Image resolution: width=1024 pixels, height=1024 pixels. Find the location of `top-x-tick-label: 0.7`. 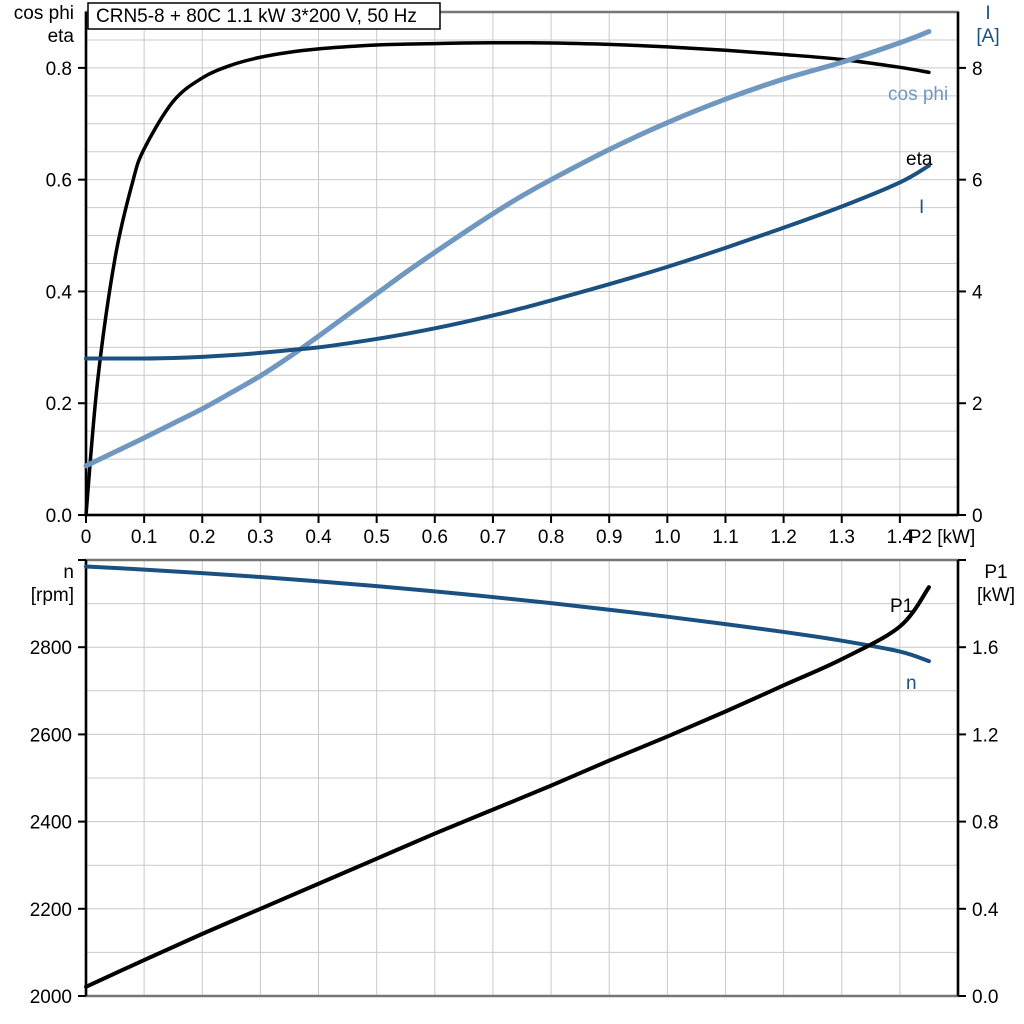

top-x-tick-label: 0.7 is located at coordinates (493, 537).